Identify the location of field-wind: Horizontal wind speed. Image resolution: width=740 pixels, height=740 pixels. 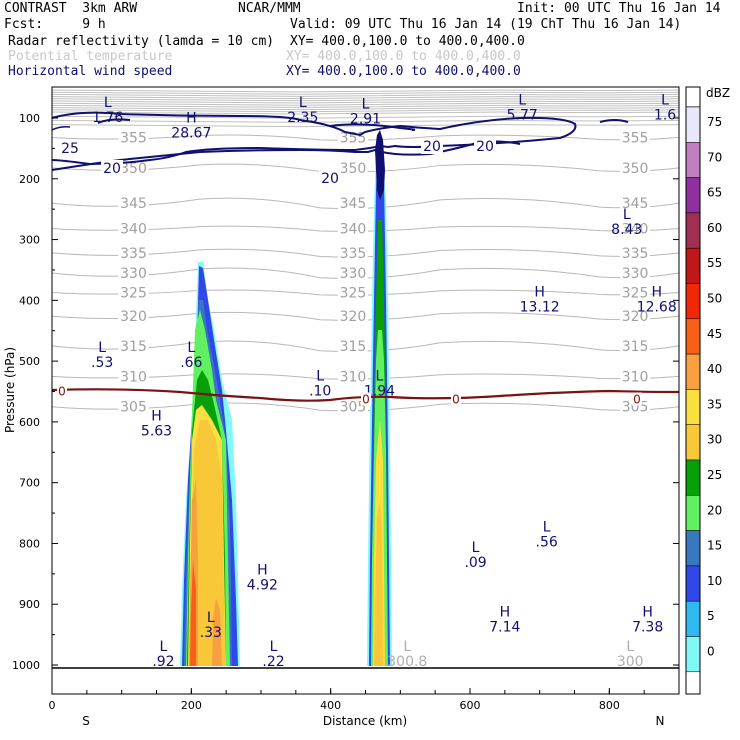
(90, 71).